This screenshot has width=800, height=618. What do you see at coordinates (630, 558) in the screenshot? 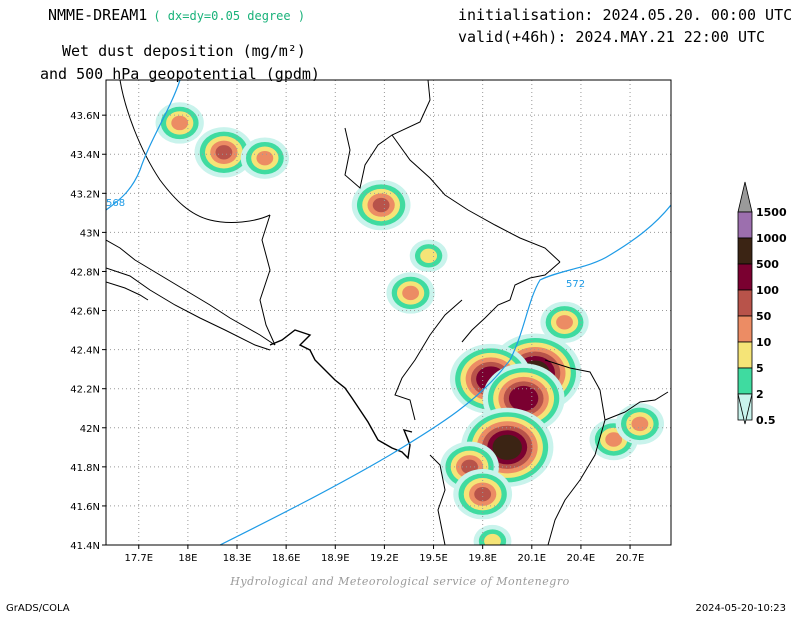
I see `lon-tick-label: 20.7E` at bounding box center [630, 558].